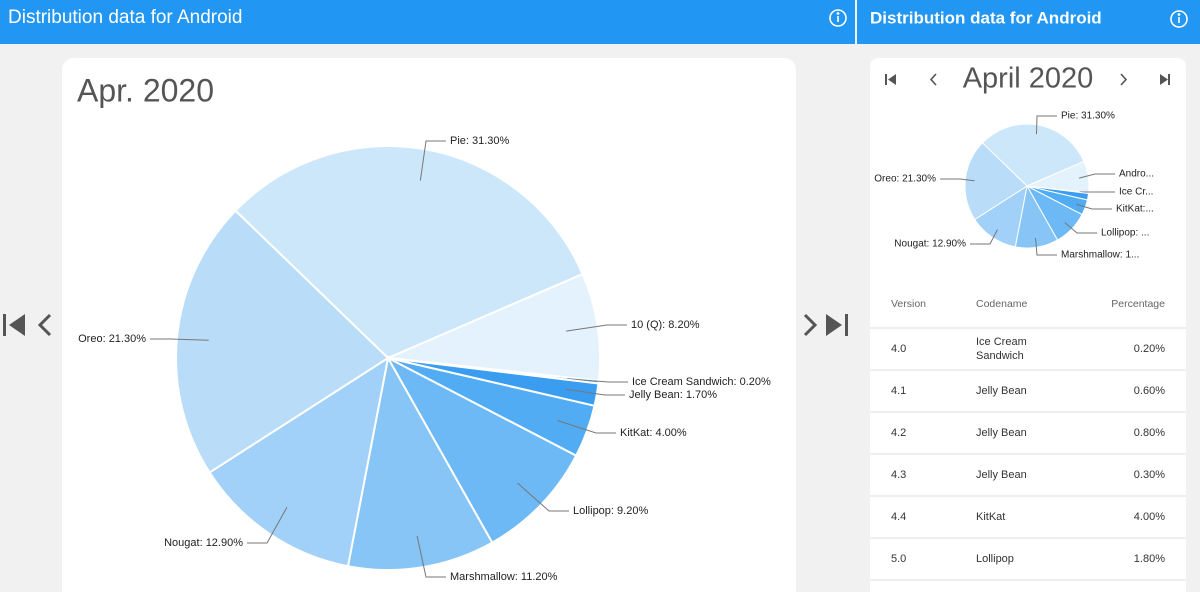 The height and width of the screenshot is (592, 1200). I want to click on table-cell: 1.80%, so click(1149, 559).